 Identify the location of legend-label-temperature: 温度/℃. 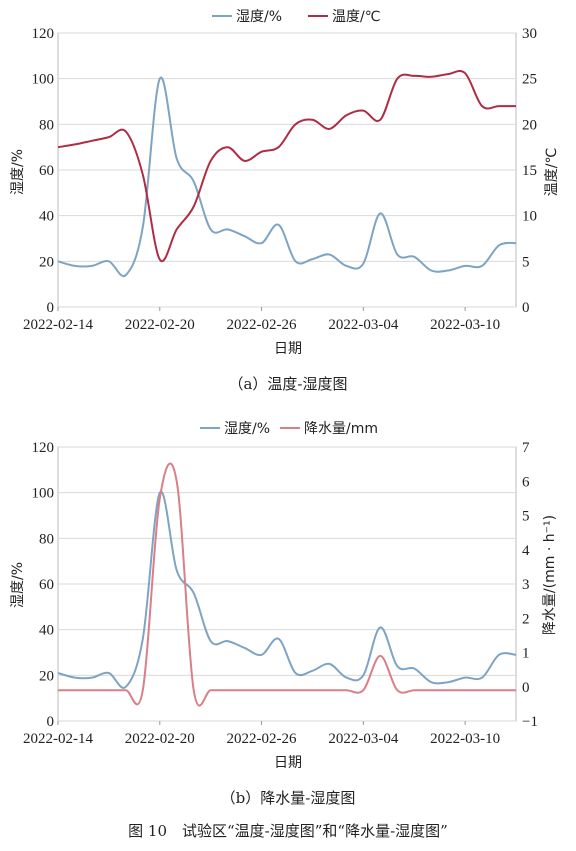
(356, 17).